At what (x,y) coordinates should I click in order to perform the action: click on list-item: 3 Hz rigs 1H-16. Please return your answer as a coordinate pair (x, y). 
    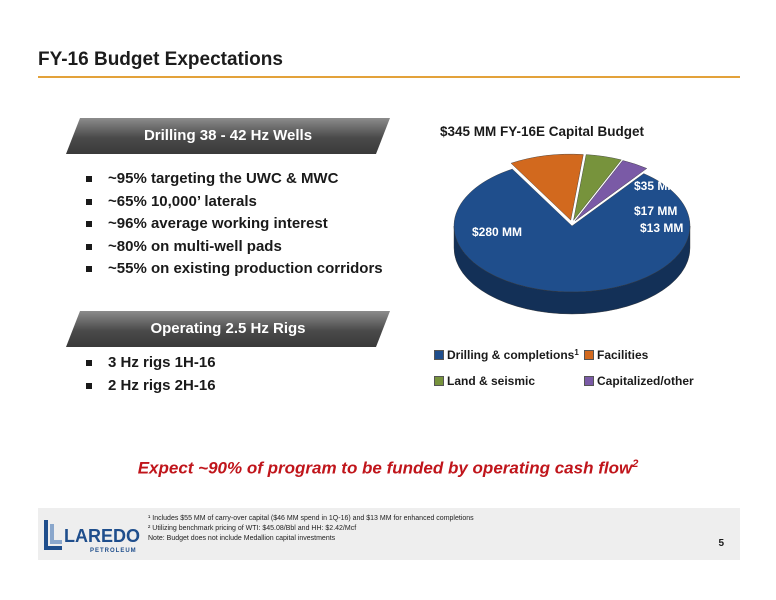
    Looking at the image, I should click on (148, 363).